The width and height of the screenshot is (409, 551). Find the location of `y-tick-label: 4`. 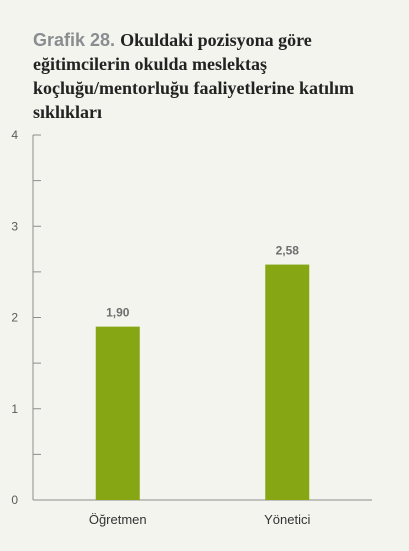

y-tick-label: 4 is located at coordinates (14, 135).